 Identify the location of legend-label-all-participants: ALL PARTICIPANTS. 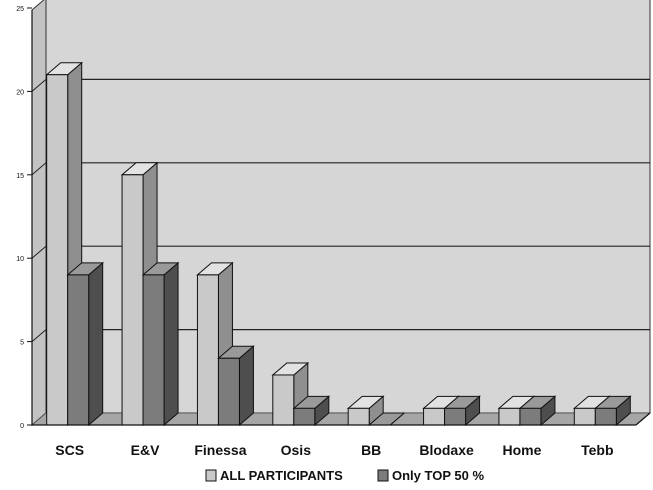
(281, 475).